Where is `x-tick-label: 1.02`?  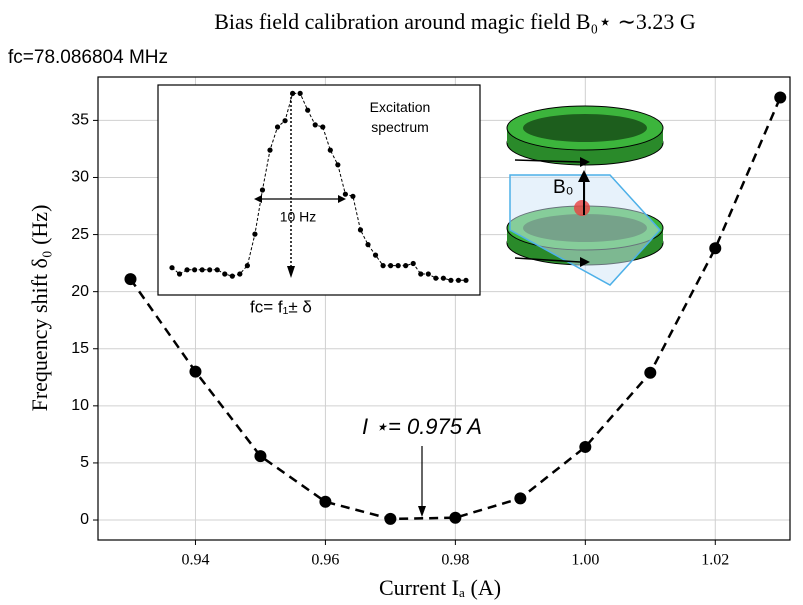
x-tick-label: 1.02 is located at coordinates (715, 560).